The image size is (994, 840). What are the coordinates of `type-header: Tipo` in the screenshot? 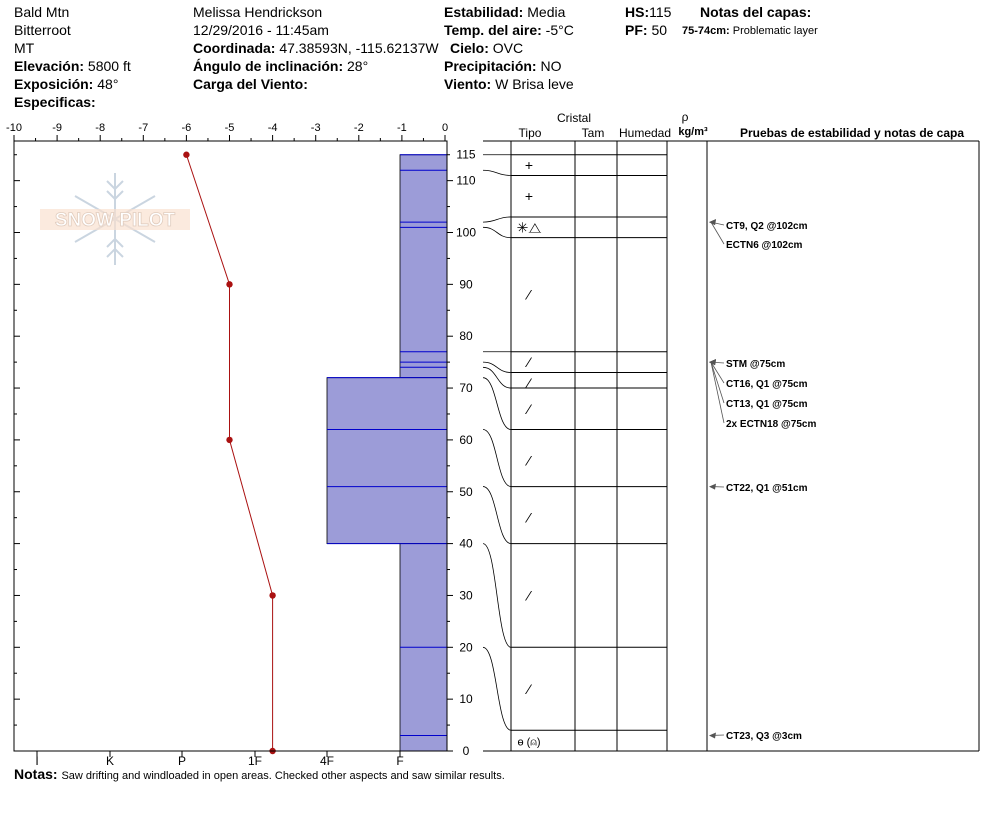 It's located at (530, 133).